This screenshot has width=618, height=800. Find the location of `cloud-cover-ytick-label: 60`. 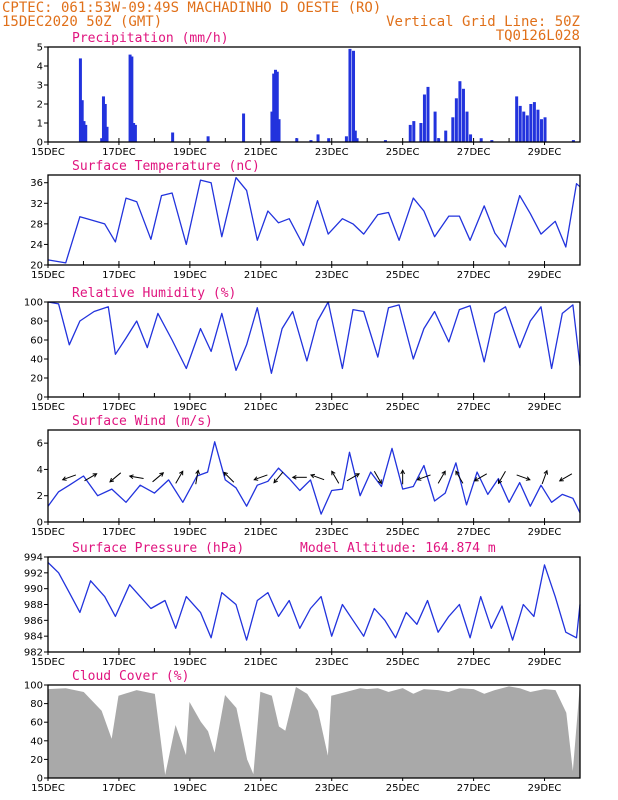

cloud-cover-ytick-label: 60 is located at coordinates (36, 723).